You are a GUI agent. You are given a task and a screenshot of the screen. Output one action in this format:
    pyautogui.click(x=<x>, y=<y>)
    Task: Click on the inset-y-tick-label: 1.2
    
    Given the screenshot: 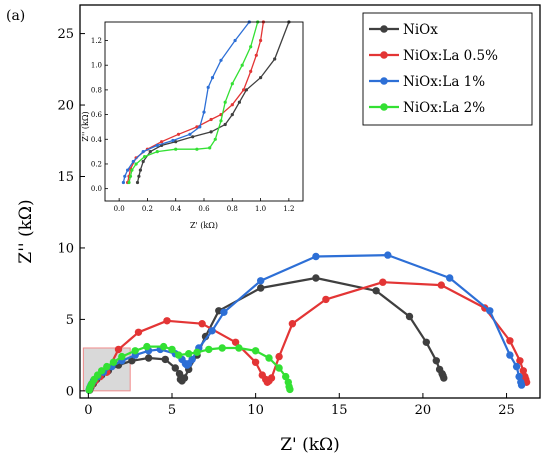 What is the action you would take?
    pyautogui.click(x=96, y=41)
    